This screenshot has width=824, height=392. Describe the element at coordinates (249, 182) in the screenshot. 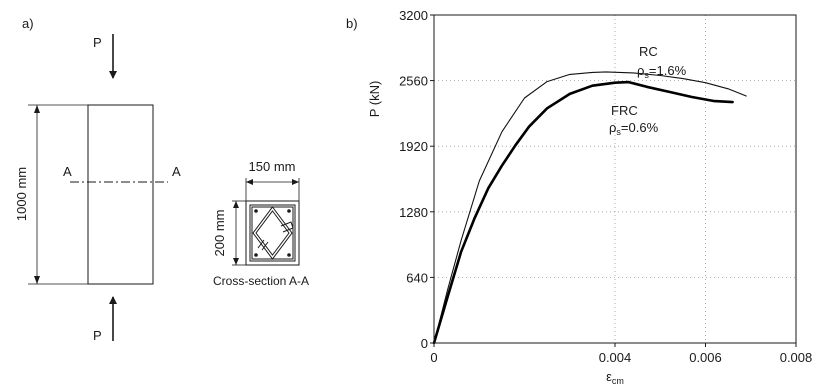

I see `width-dim-arrow-left` at that location.